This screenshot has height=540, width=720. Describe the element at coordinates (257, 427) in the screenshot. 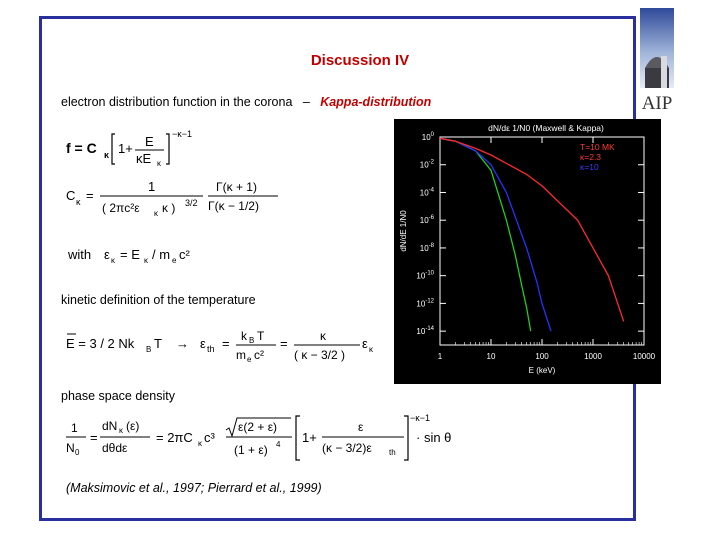

I see `svg-text: ε(2 + ε)` at that location.